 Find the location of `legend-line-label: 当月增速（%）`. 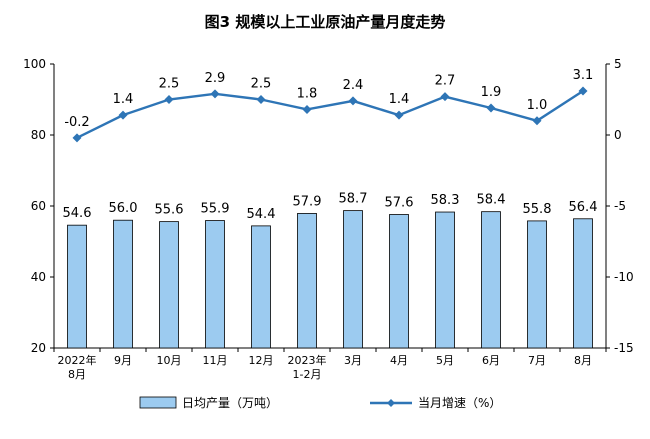

legend-line-label: 当月增速（%） is located at coordinates (459, 403).